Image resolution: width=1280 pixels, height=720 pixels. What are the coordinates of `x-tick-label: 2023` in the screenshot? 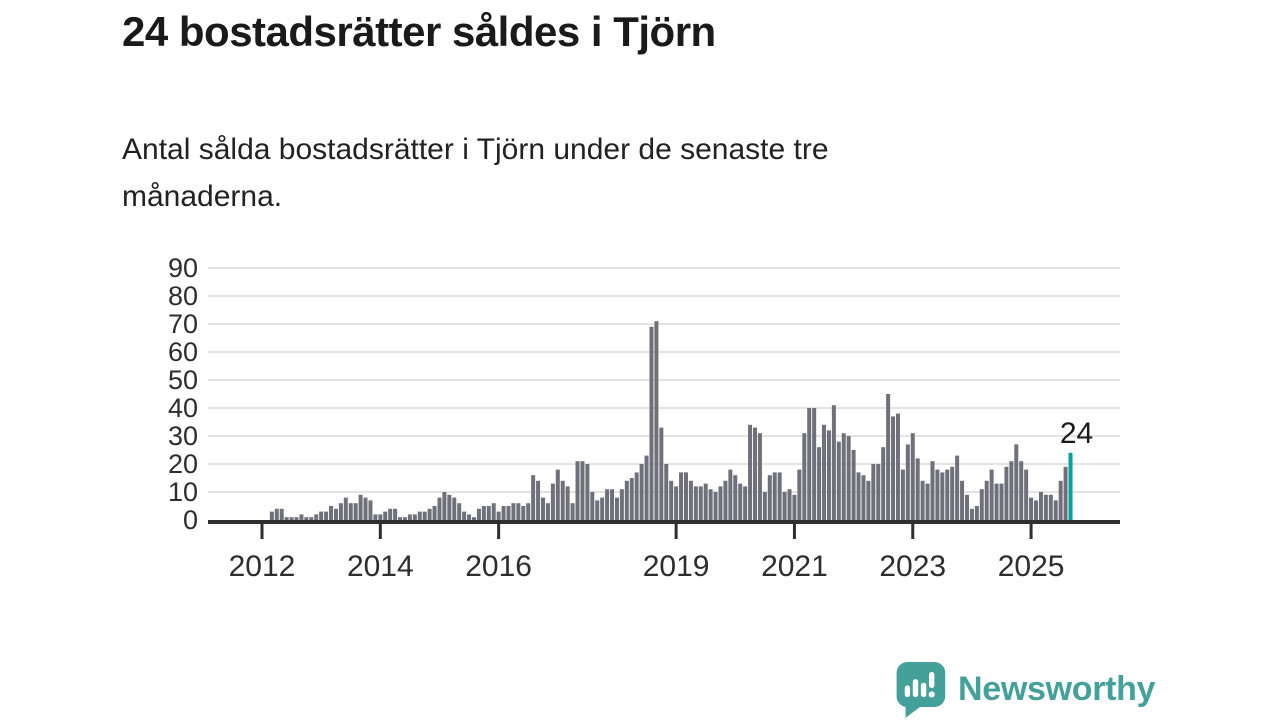 It's located at (912, 566).